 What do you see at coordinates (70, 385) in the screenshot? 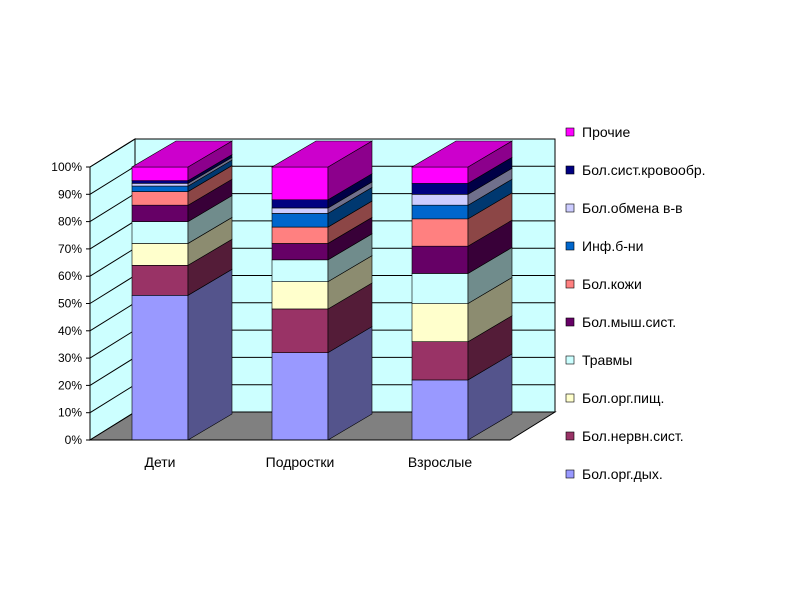
I see `y-tick-label: 20%` at bounding box center [70, 385].